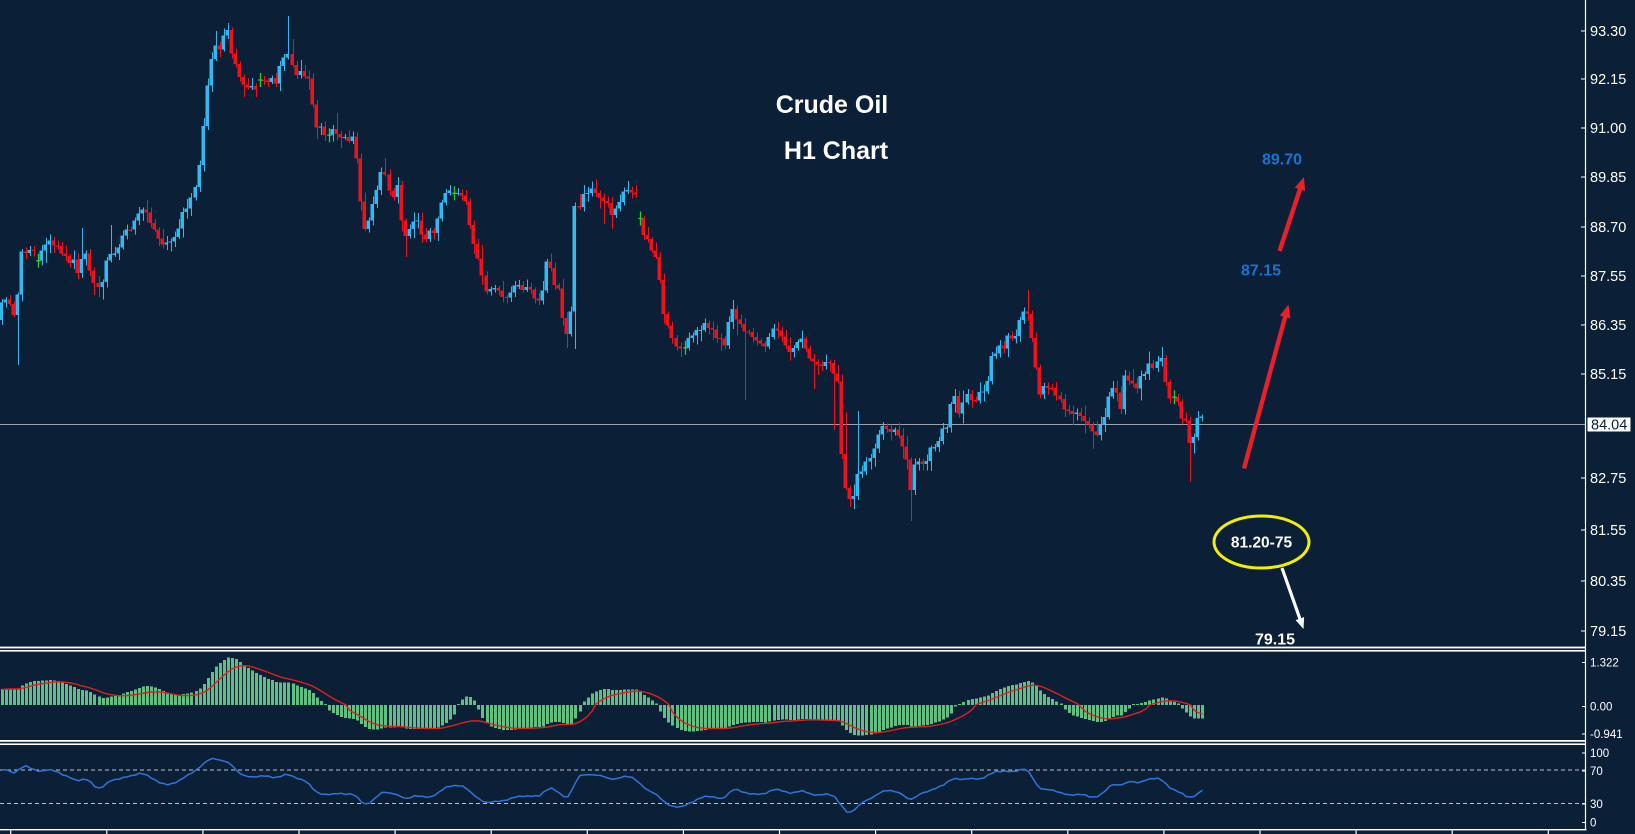 This screenshot has height=834, width=1635. What do you see at coordinates (1608, 375) in the screenshot?
I see `svg-text: 85.15` at bounding box center [1608, 375].